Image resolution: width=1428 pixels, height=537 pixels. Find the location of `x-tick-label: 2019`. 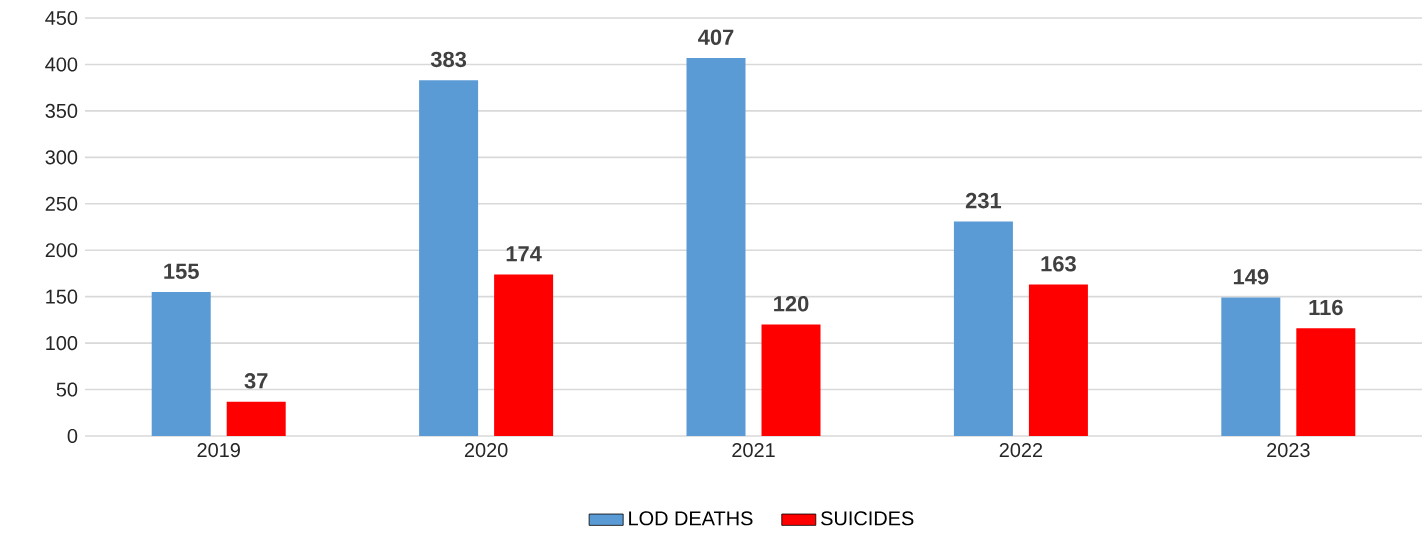

x-tick-label: 2019 is located at coordinates (218, 450).